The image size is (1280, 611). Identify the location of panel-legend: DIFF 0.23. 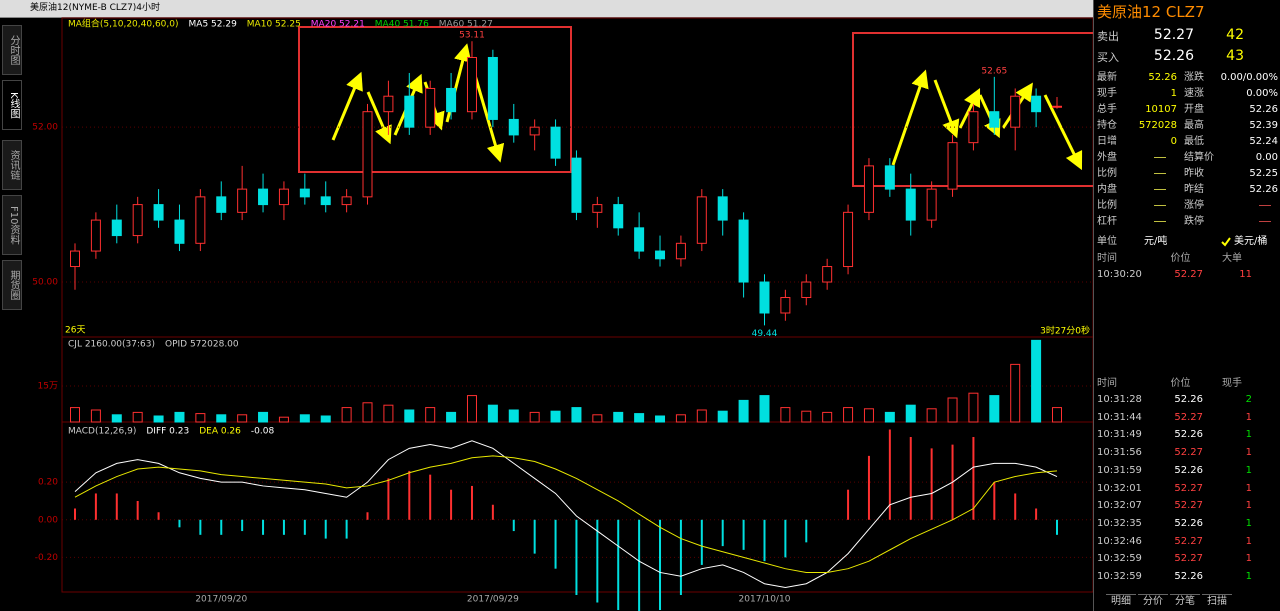
(167, 432).